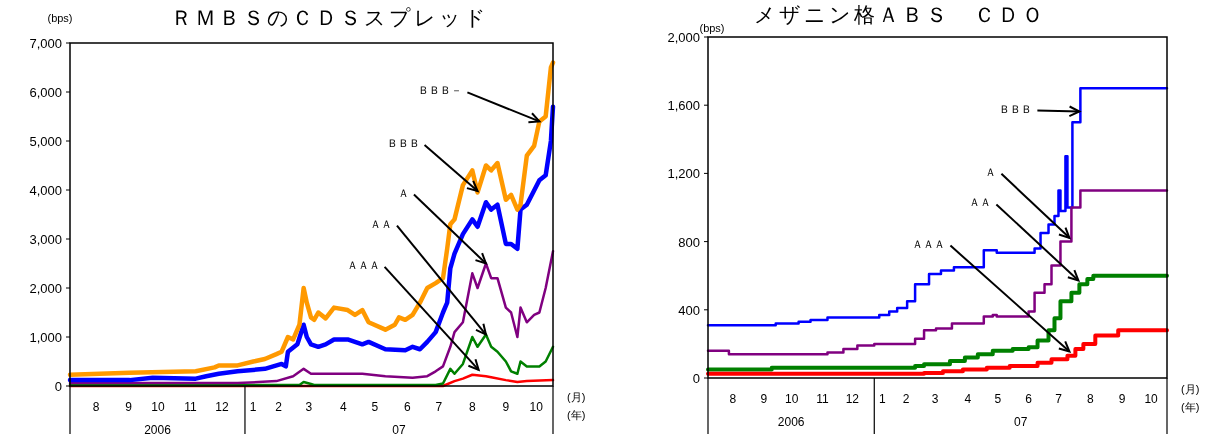 This screenshot has width=1209, height=434. Describe the element at coordinates (900, 14) in the screenshot. I see `chart-title: メザニン格ＡＢＳ ＣＤＯ` at that location.